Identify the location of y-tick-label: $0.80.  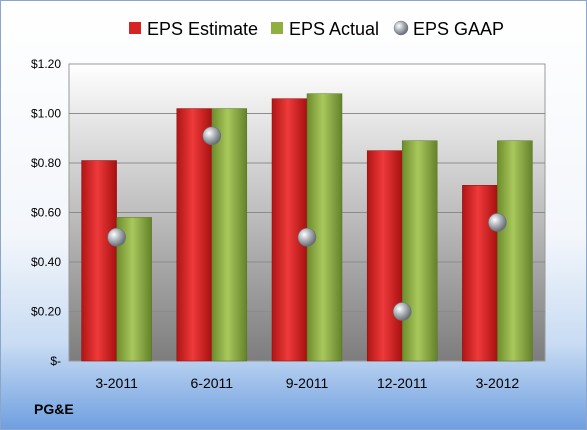
(46, 163).